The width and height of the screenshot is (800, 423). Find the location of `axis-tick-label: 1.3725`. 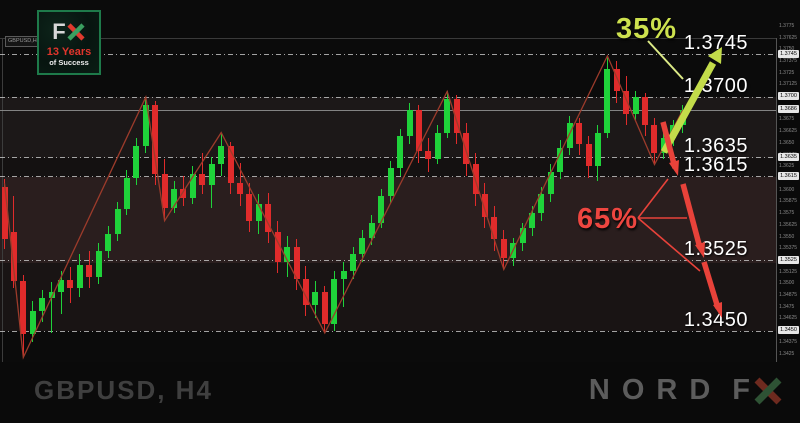

axis-tick-label: 1.3725 is located at coordinates (787, 72).